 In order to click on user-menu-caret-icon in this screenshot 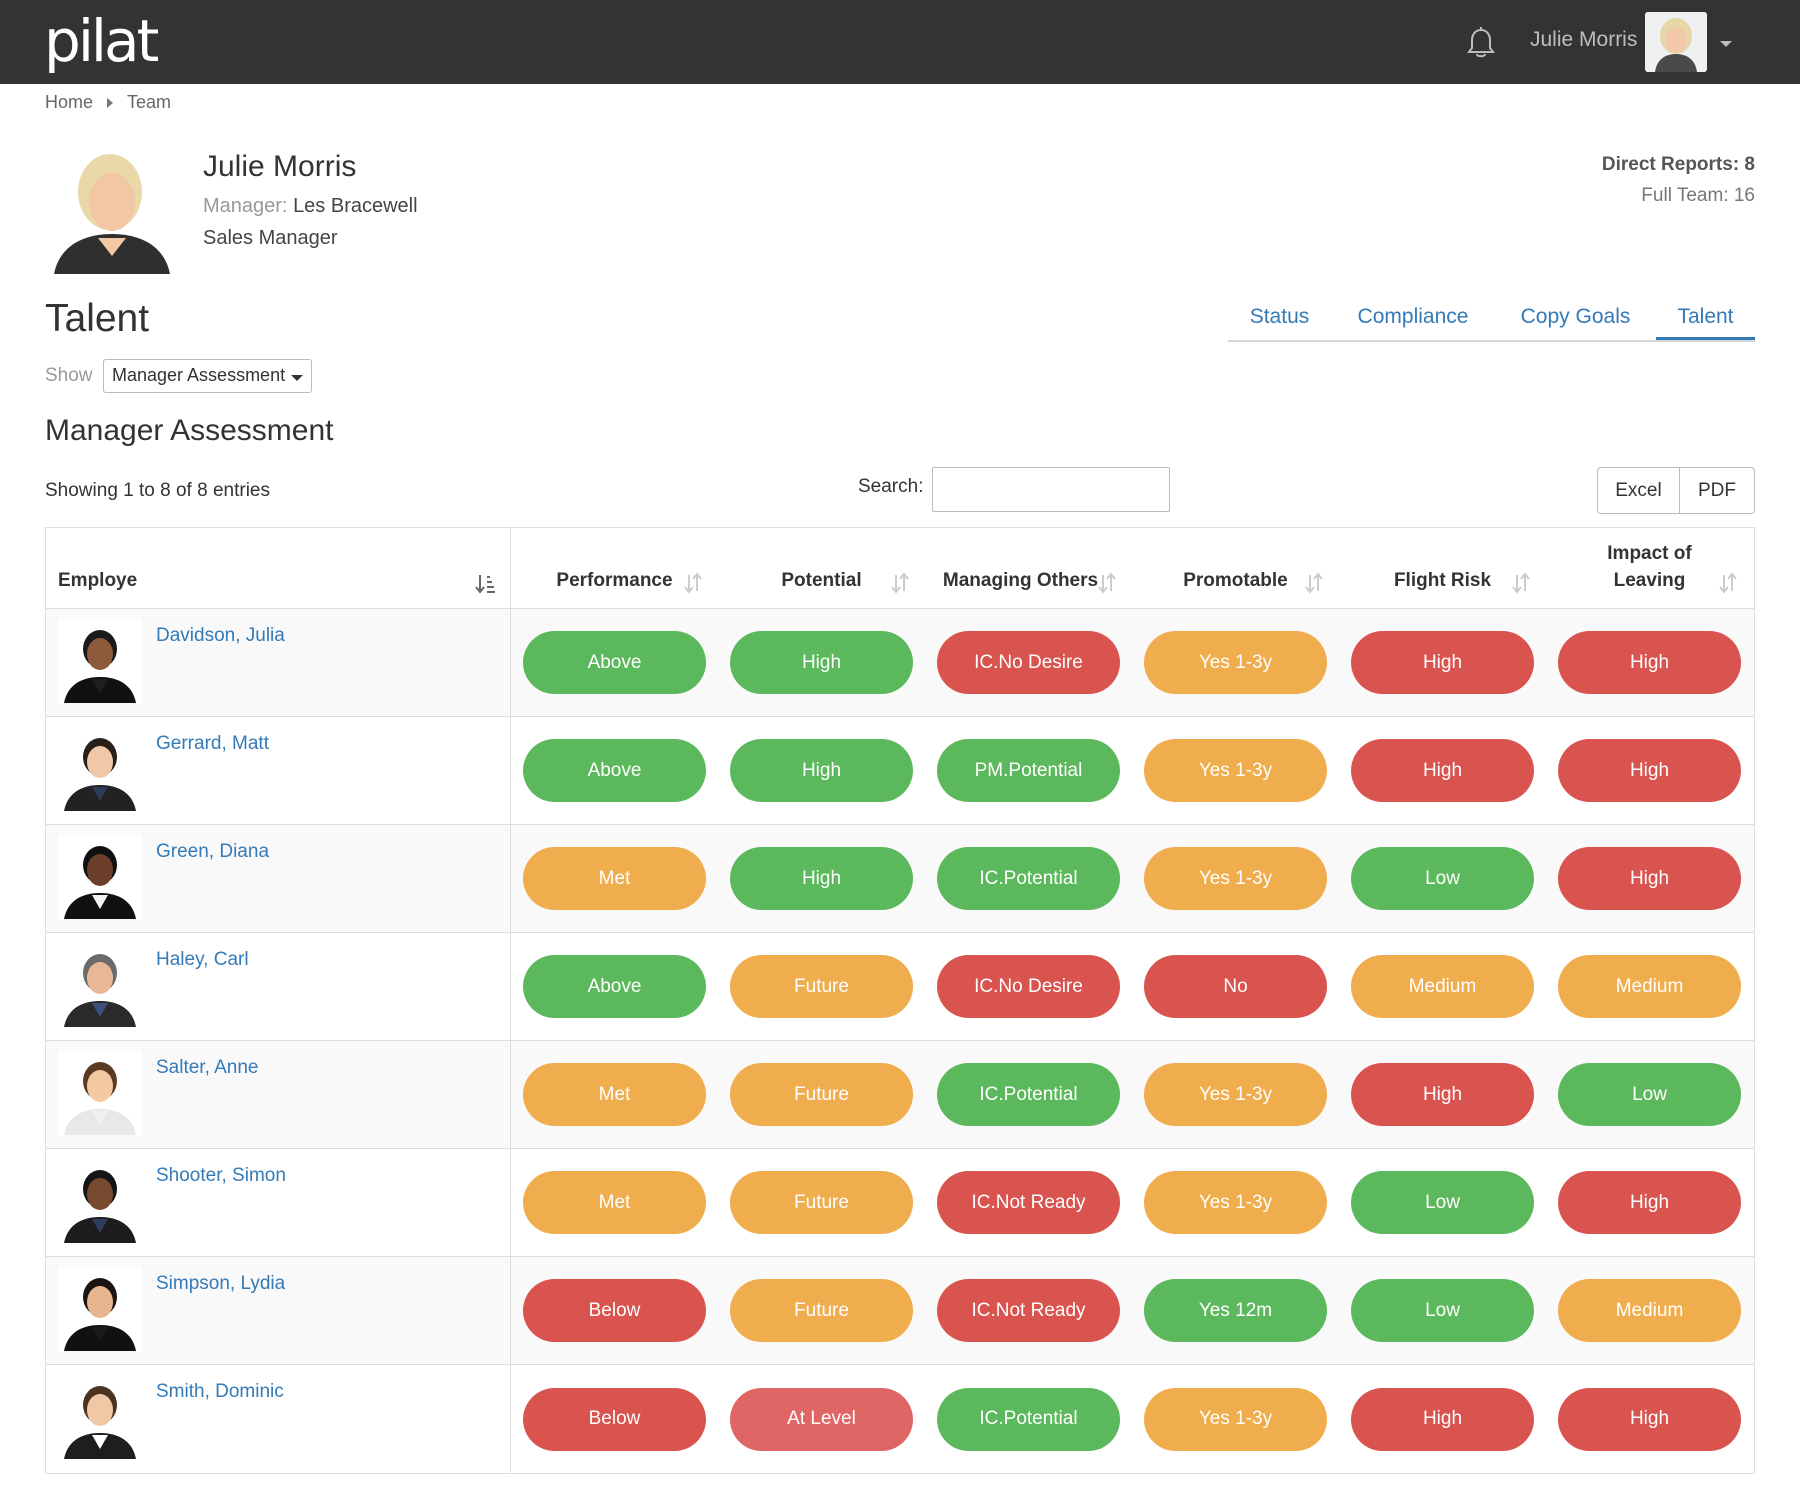, I will do `click(1726, 44)`.